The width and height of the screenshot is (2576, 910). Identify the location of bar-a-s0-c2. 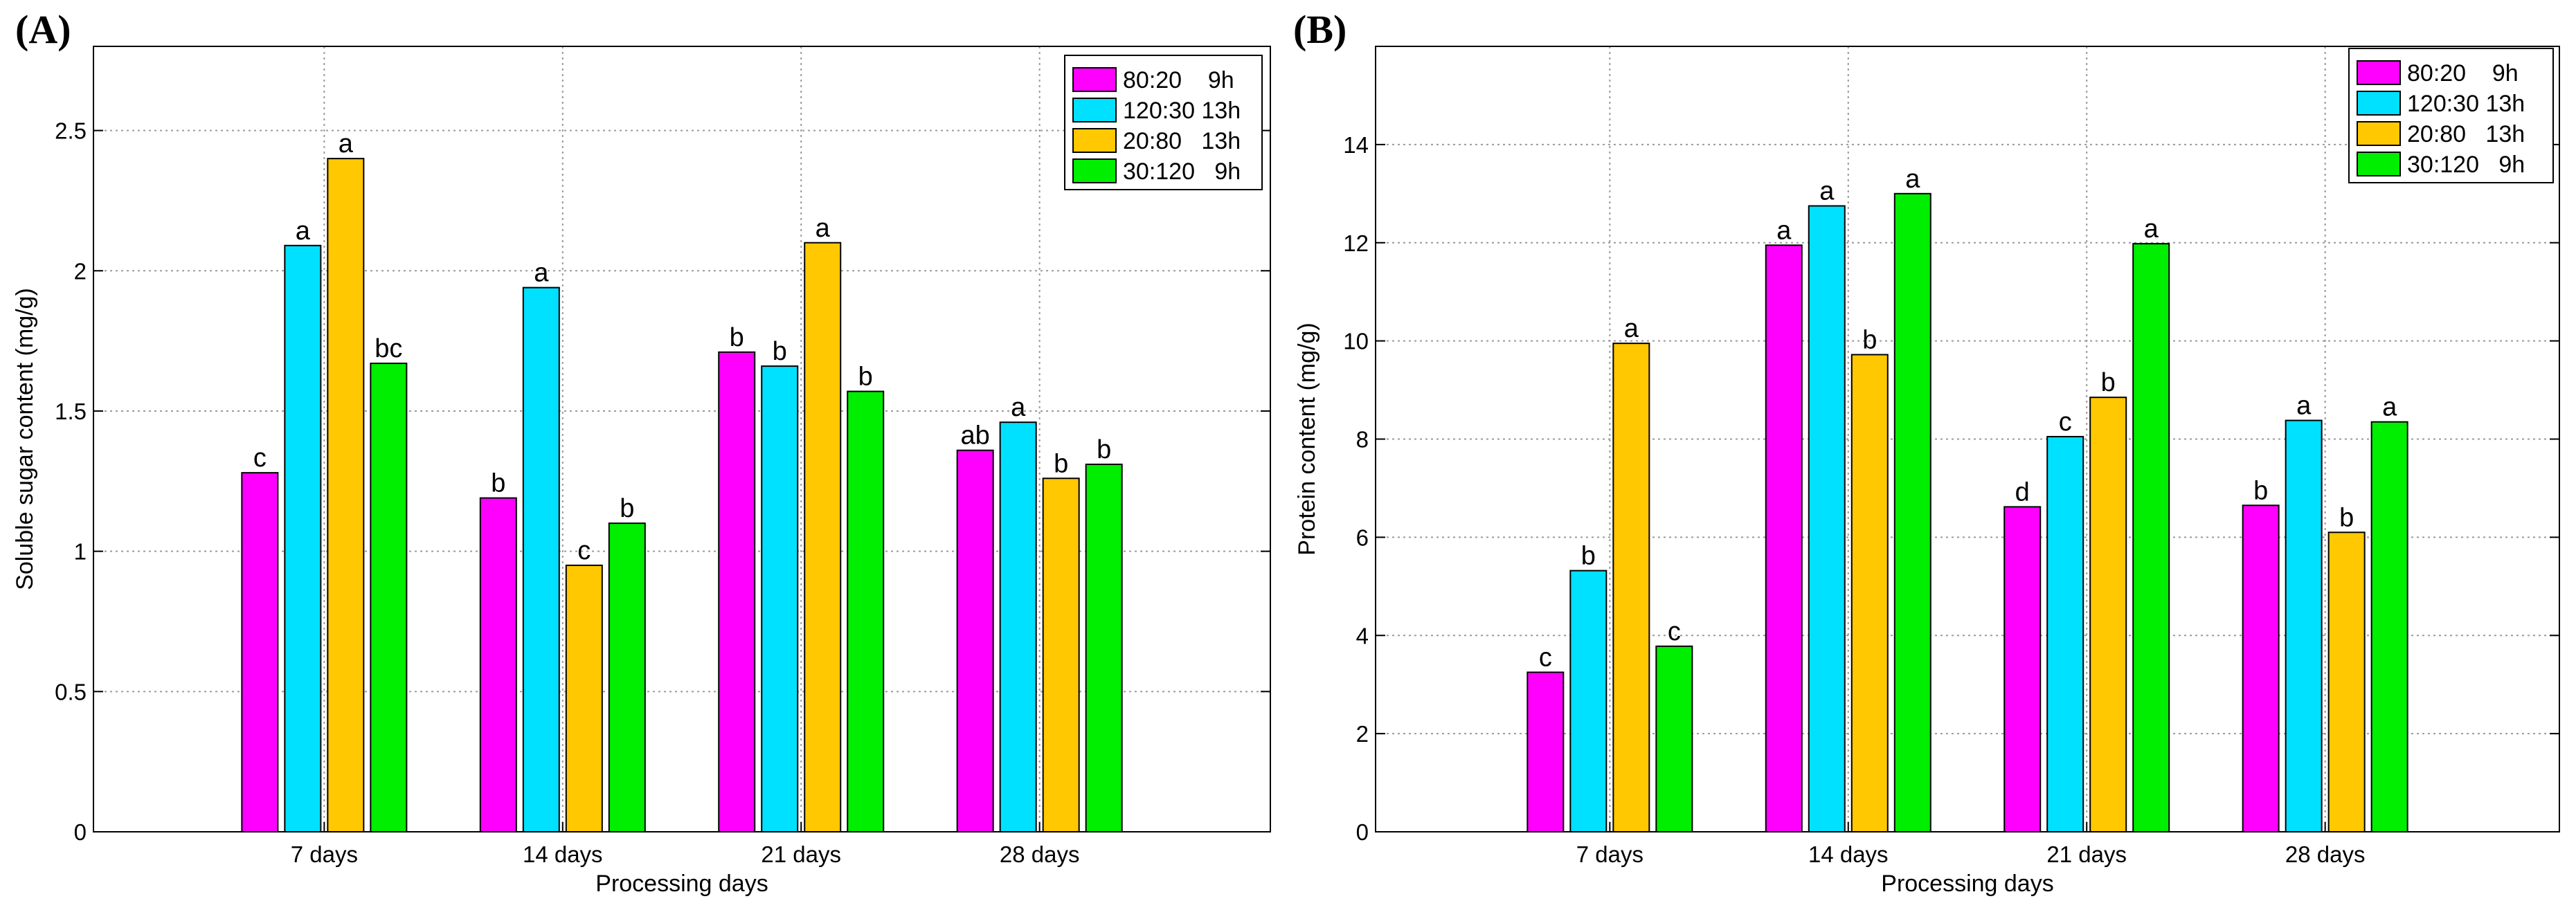
(737, 591).